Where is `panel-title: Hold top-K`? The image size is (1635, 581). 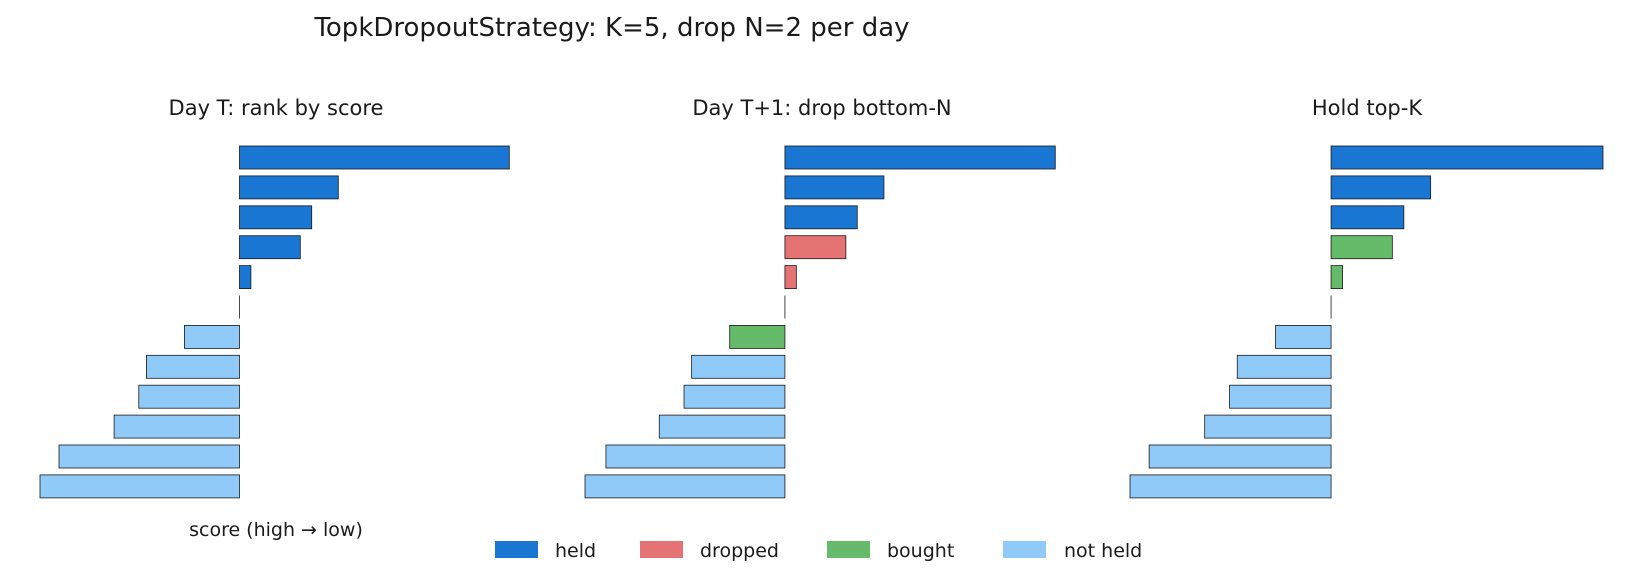
panel-title: Hold top-K is located at coordinates (1367, 108).